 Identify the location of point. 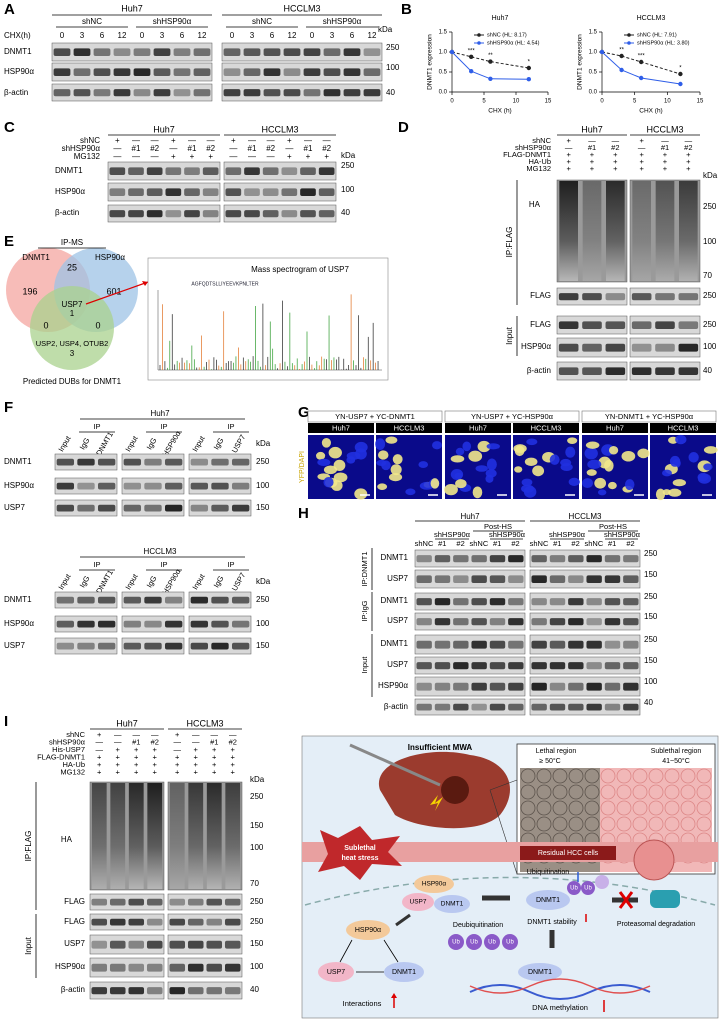
(528, 68).